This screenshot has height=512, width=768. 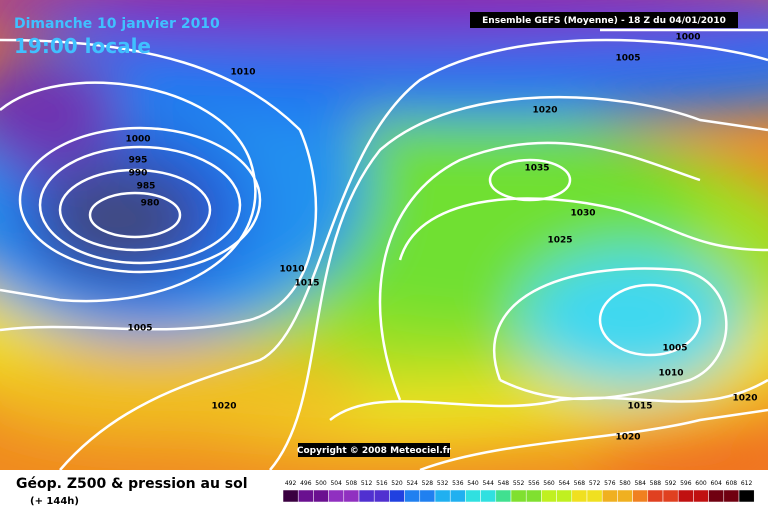 I want to click on scale-label: 568, so click(x=580, y=483).